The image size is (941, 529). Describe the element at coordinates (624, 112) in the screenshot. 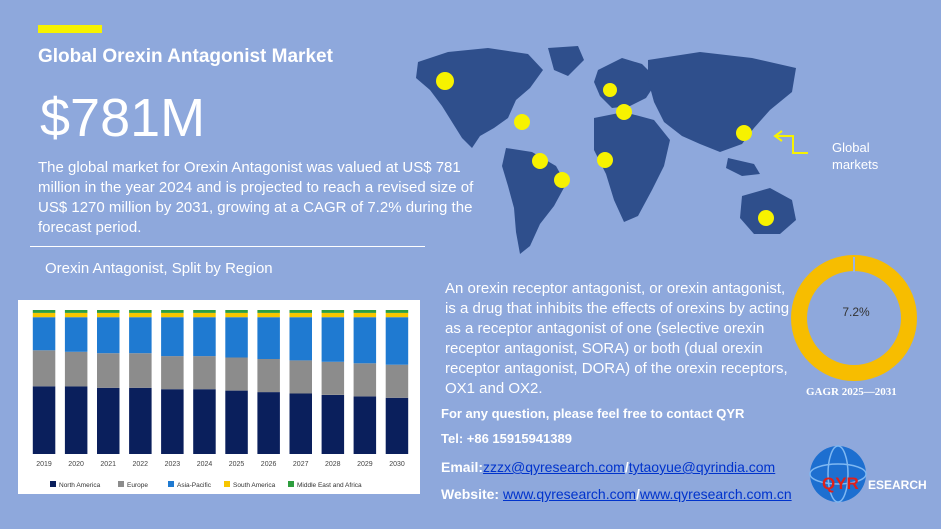

I see `market-dot-europe-south` at that location.